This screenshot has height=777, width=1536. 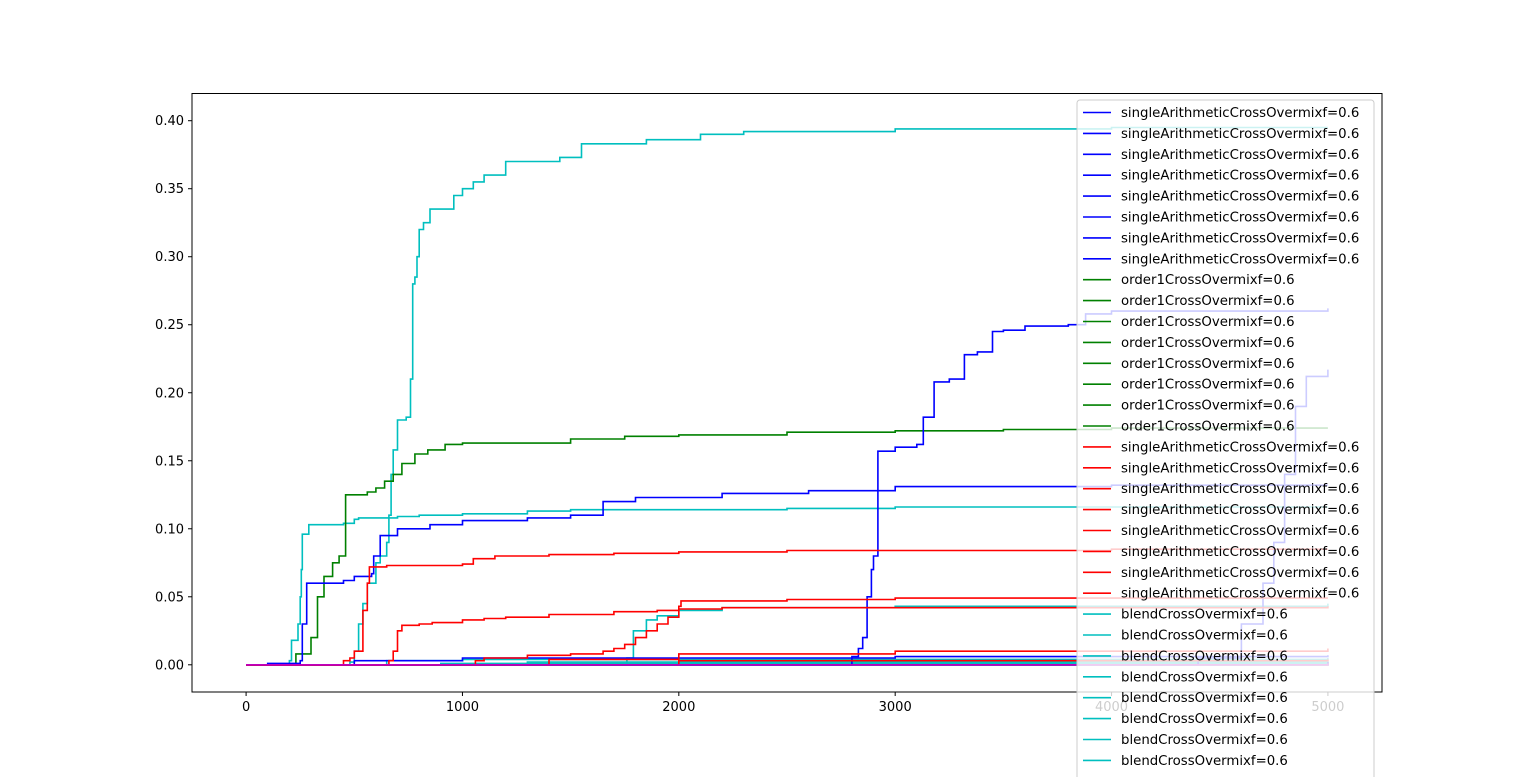 I want to click on y-tick-label: 0.30, so click(x=169, y=257).